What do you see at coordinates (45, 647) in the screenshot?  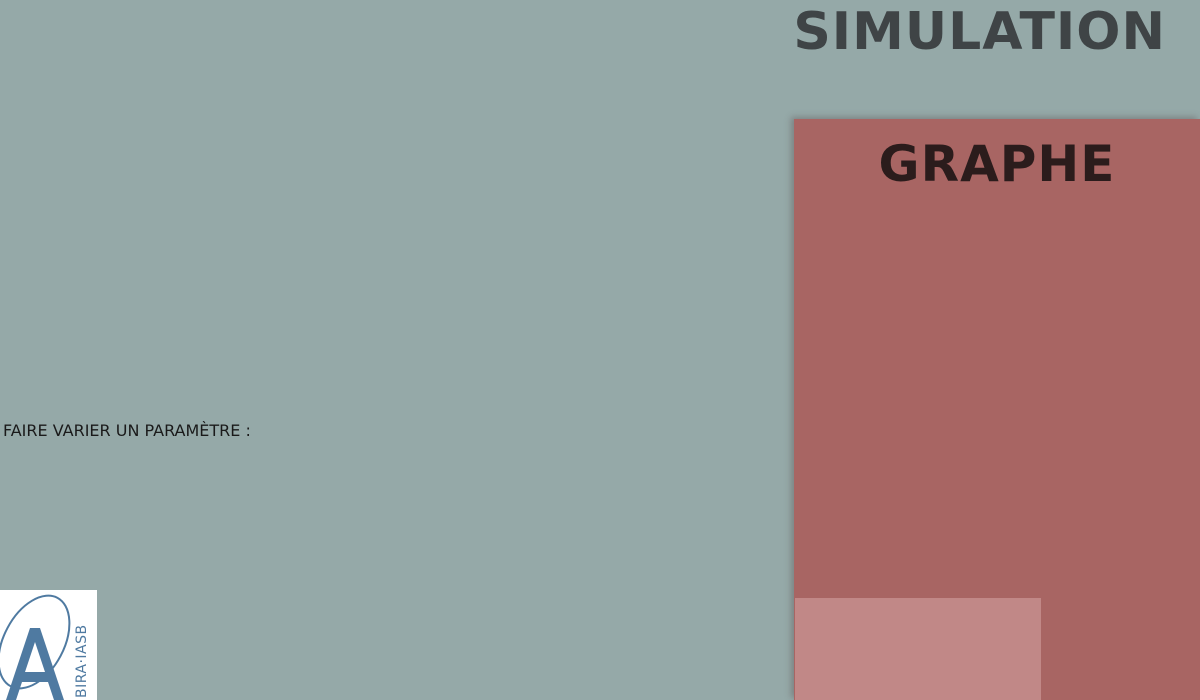 I see `logo-graphic: BIRA·IASB` at bounding box center [45, 647].